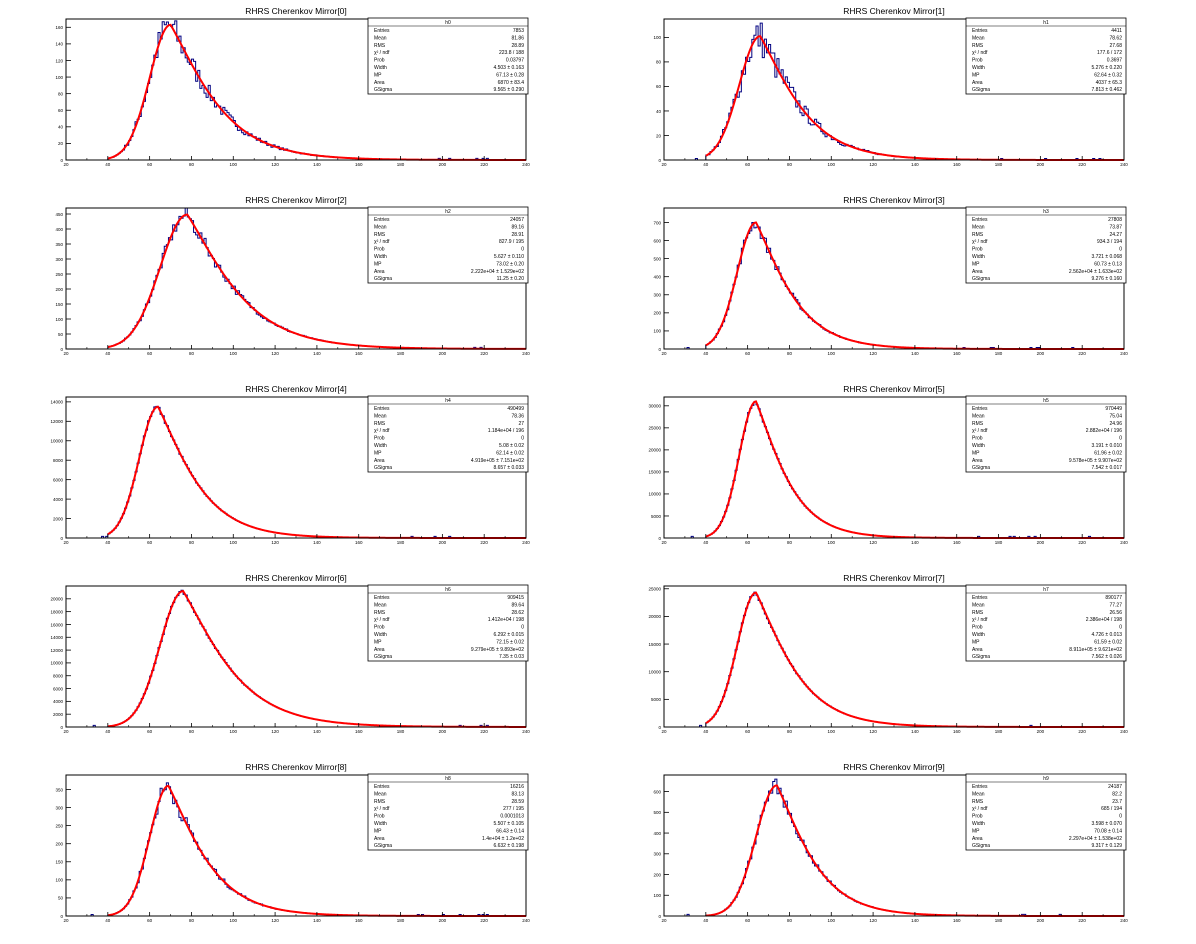 The width and height of the screenshot is (1196, 944). Describe the element at coordinates (526, 353) in the screenshot. I see `x-tick-label: 240` at that location.